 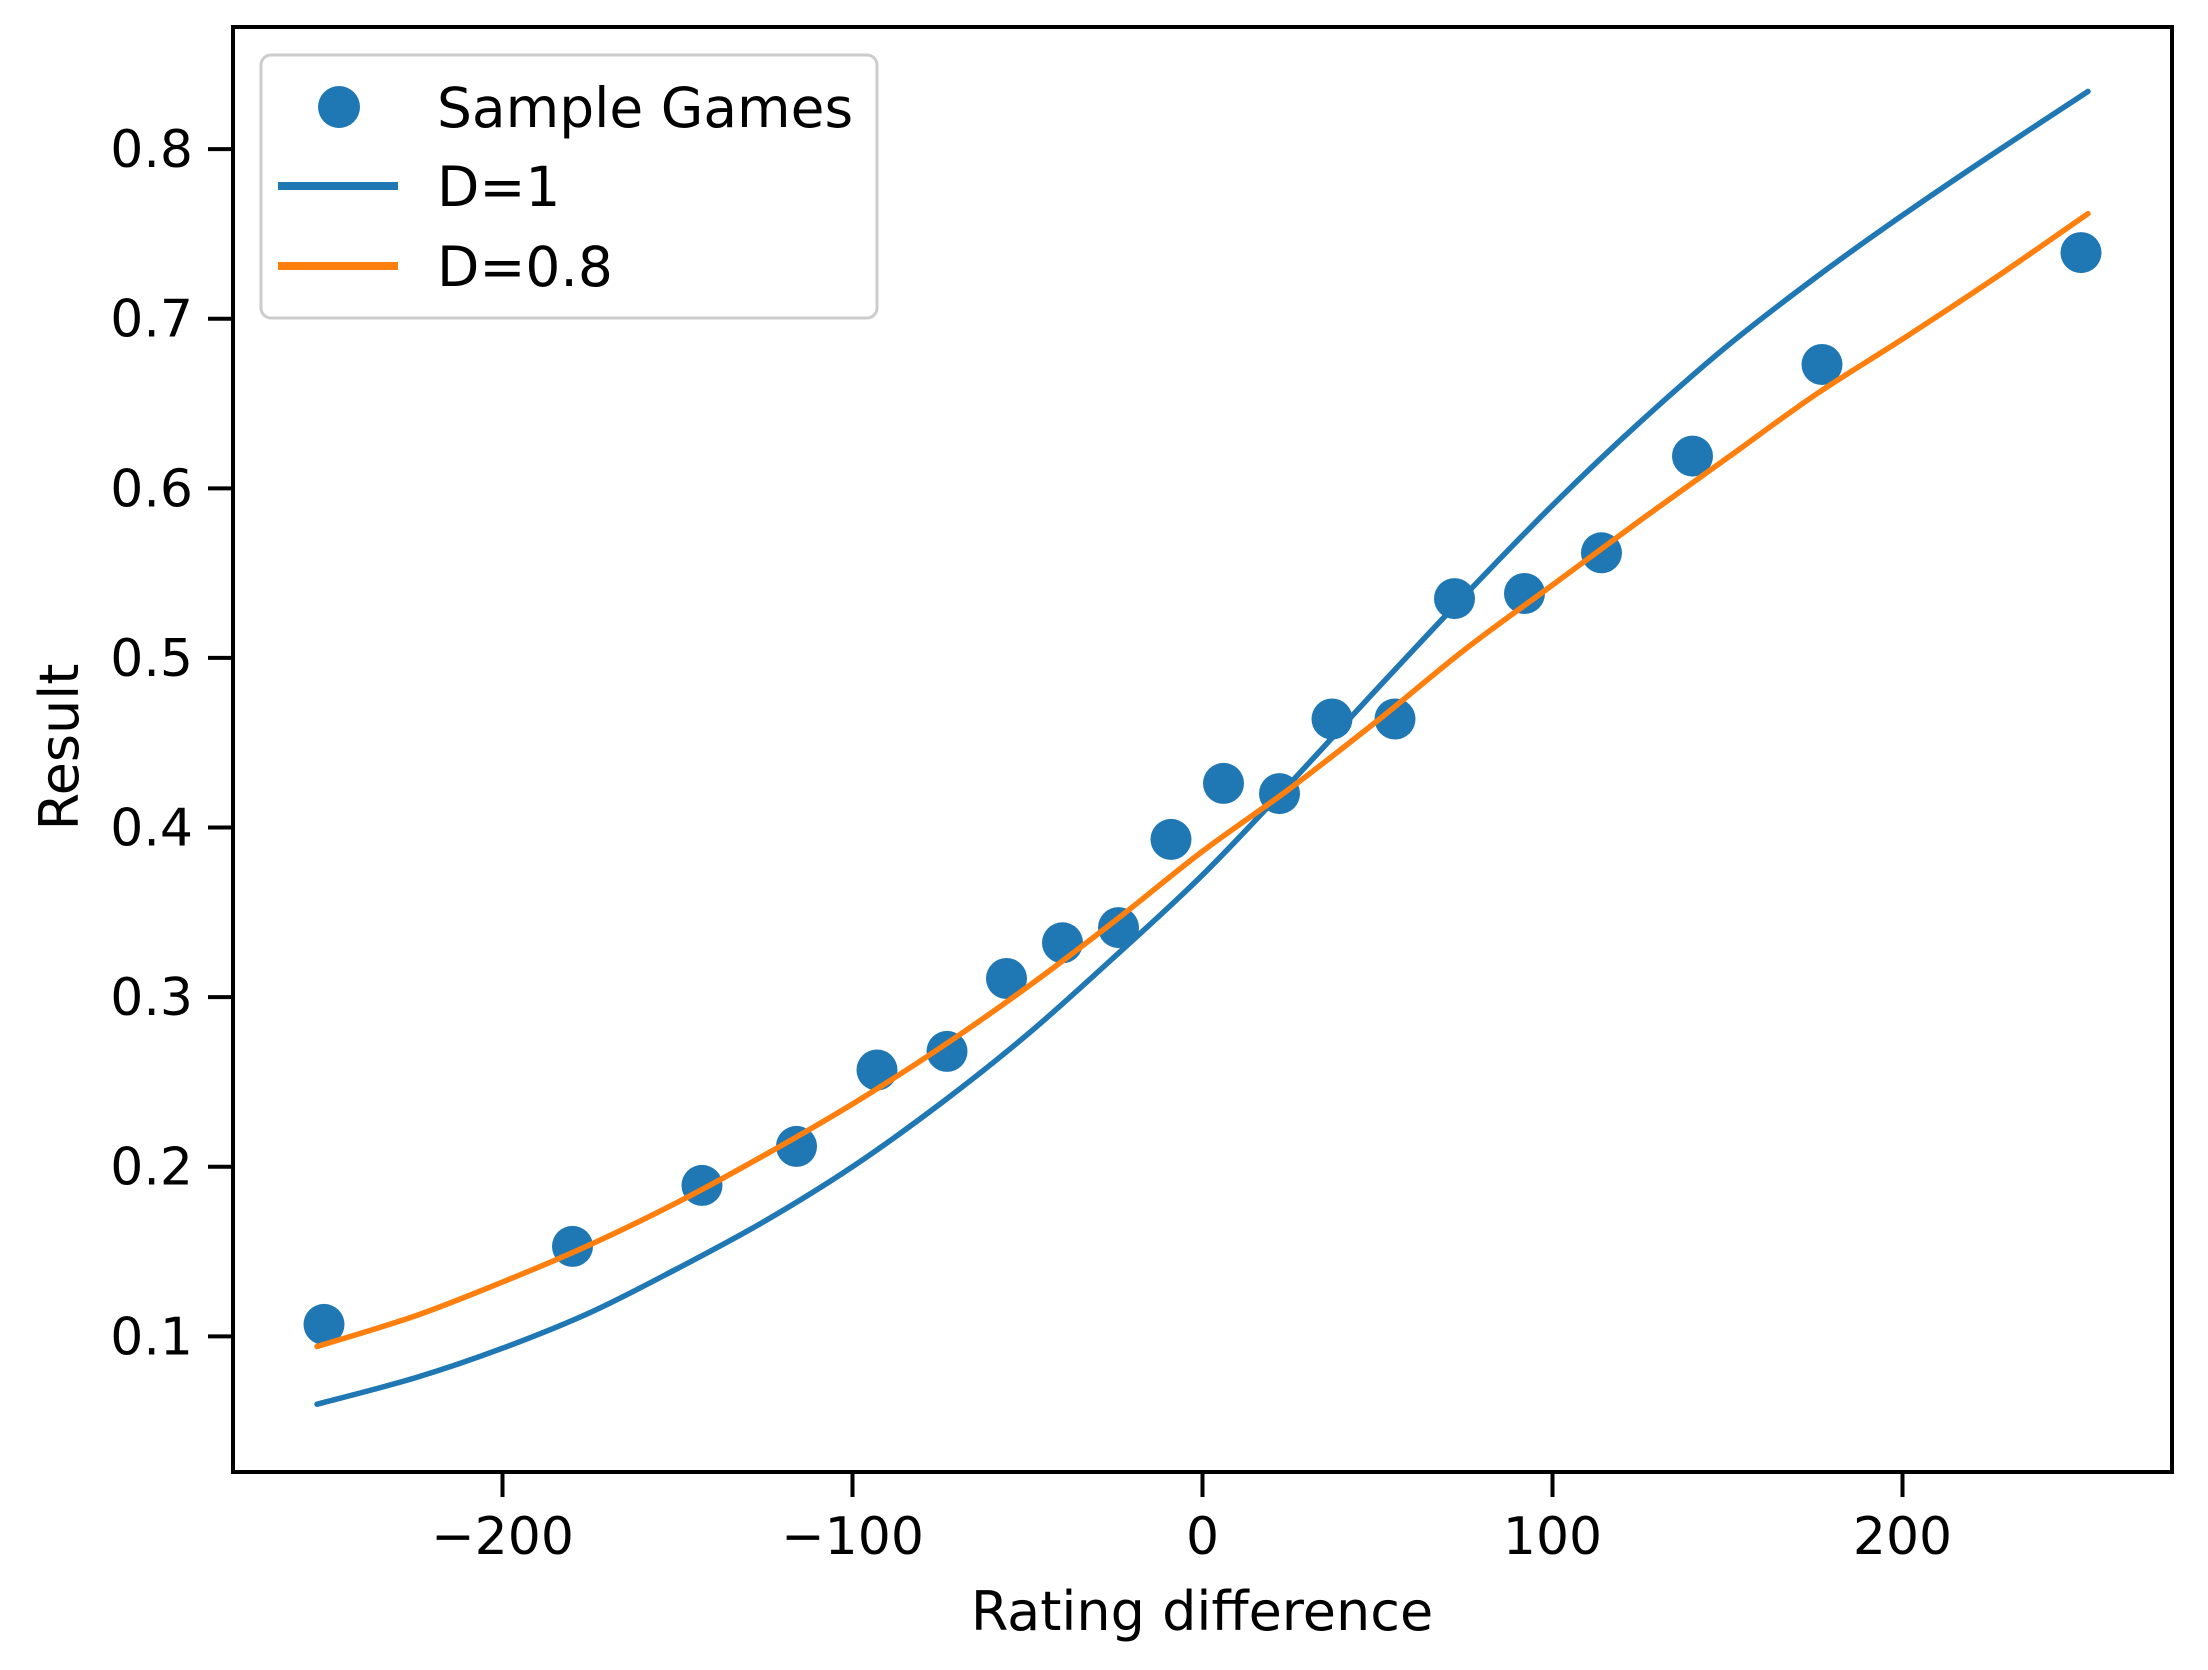 What do you see at coordinates (1202, 1611) in the screenshot?
I see `x-axis-label: Rating difference` at bounding box center [1202, 1611].